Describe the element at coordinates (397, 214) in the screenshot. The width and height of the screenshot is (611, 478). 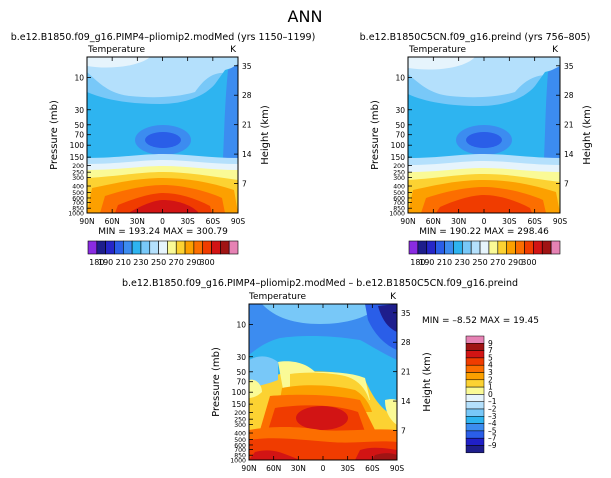
I see `y-tick-label: 1000` at that location.